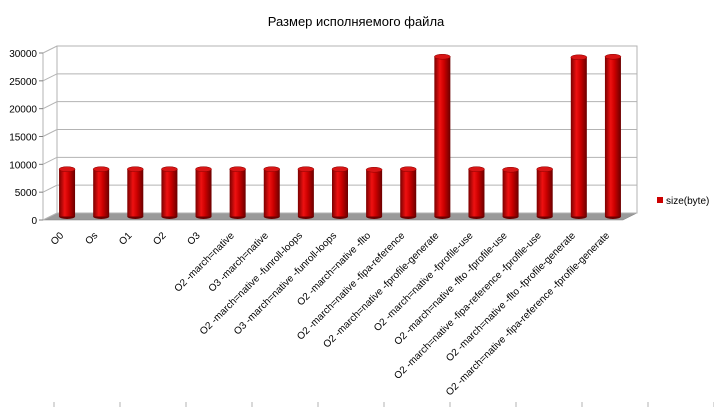 This screenshot has width=714, height=407. What do you see at coordinates (23, 82) in the screenshot?
I see `y-tick-label: 25000` at bounding box center [23, 82].